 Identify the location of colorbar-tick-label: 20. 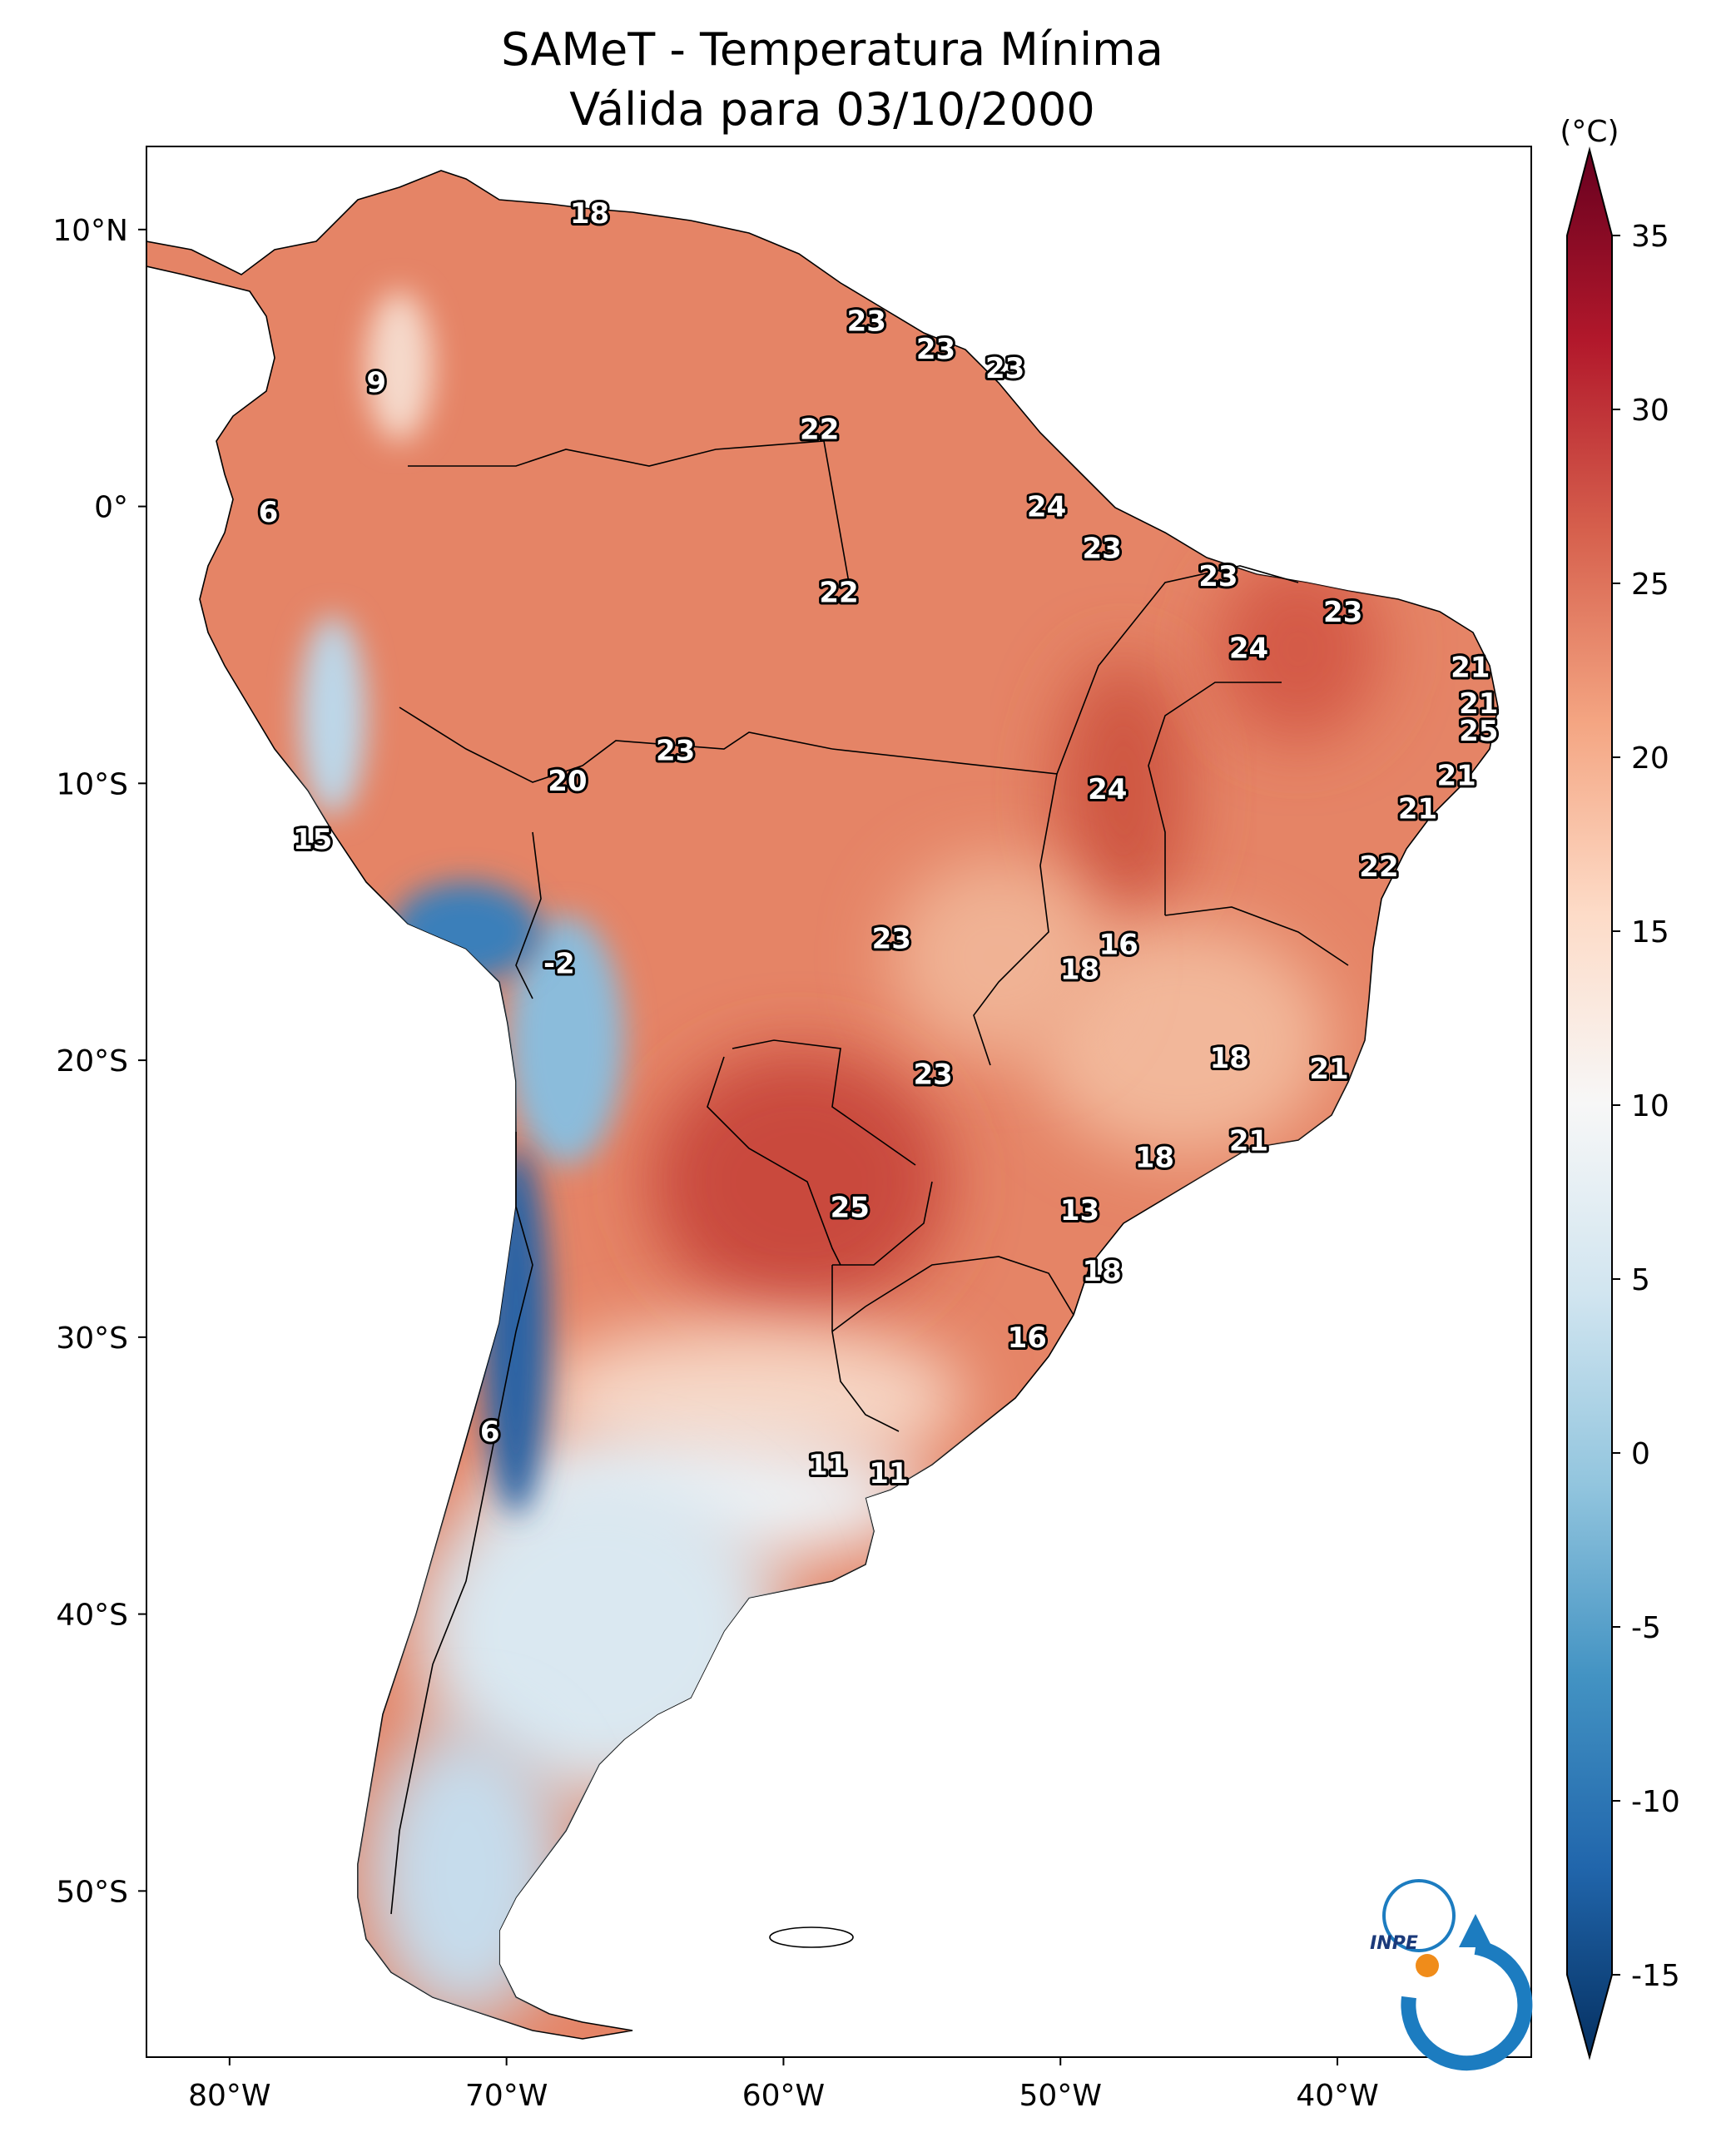
(1650, 758).